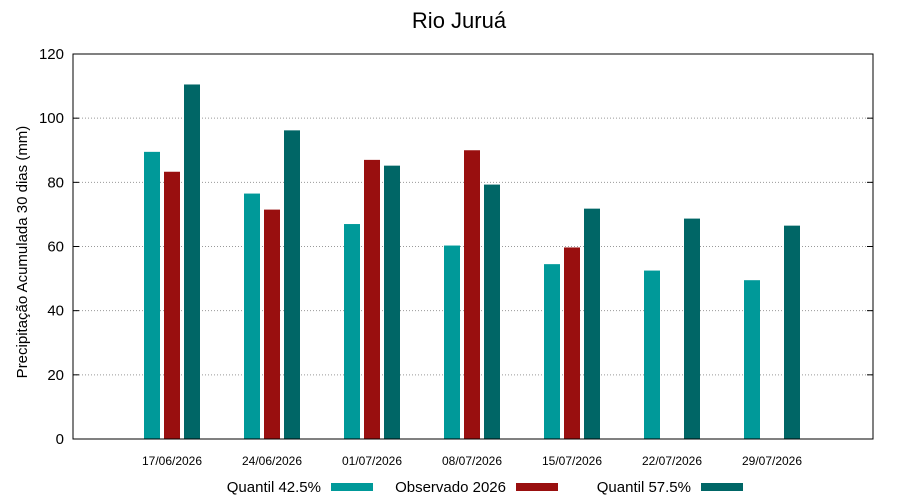  I want to click on x-tick-label: 08/07/2026, so click(472, 461).